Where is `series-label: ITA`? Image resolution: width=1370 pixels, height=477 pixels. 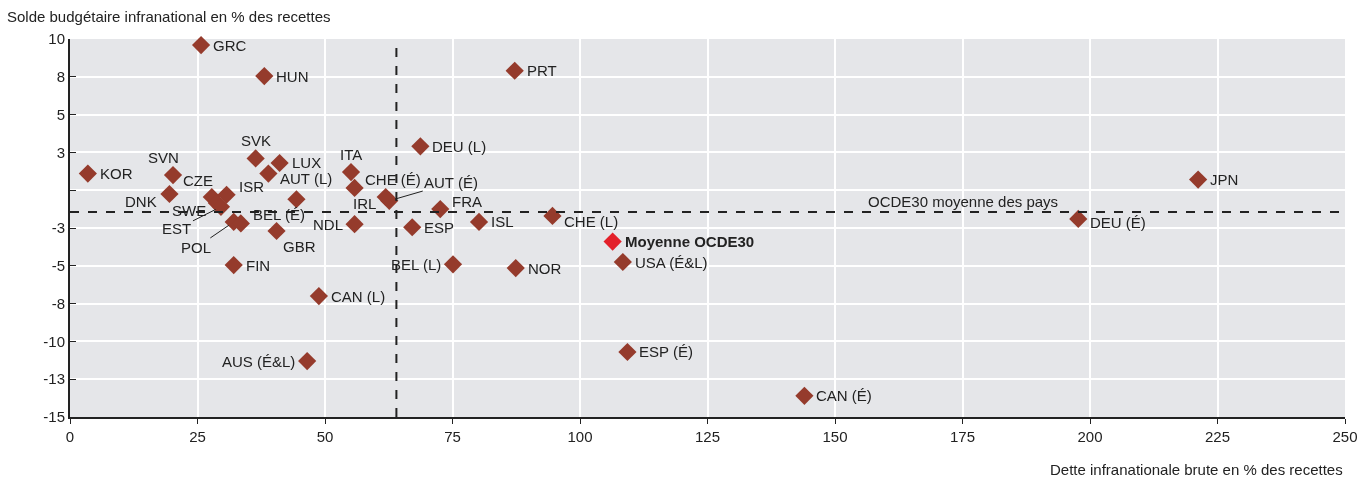
series-label: ITA is located at coordinates (351, 154).